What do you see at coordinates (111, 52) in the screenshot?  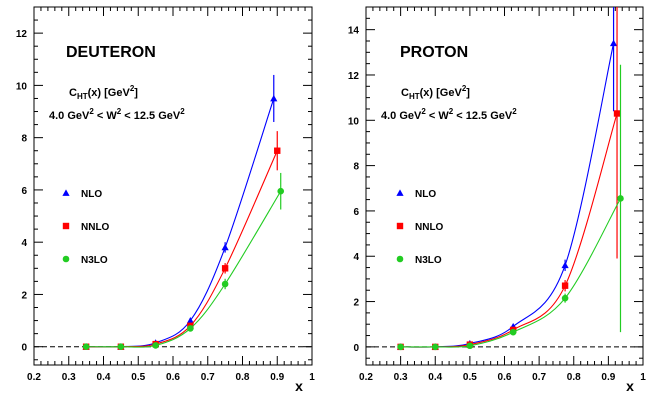 I see `panel-title: DEUTERON` at bounding box center [111, 52].